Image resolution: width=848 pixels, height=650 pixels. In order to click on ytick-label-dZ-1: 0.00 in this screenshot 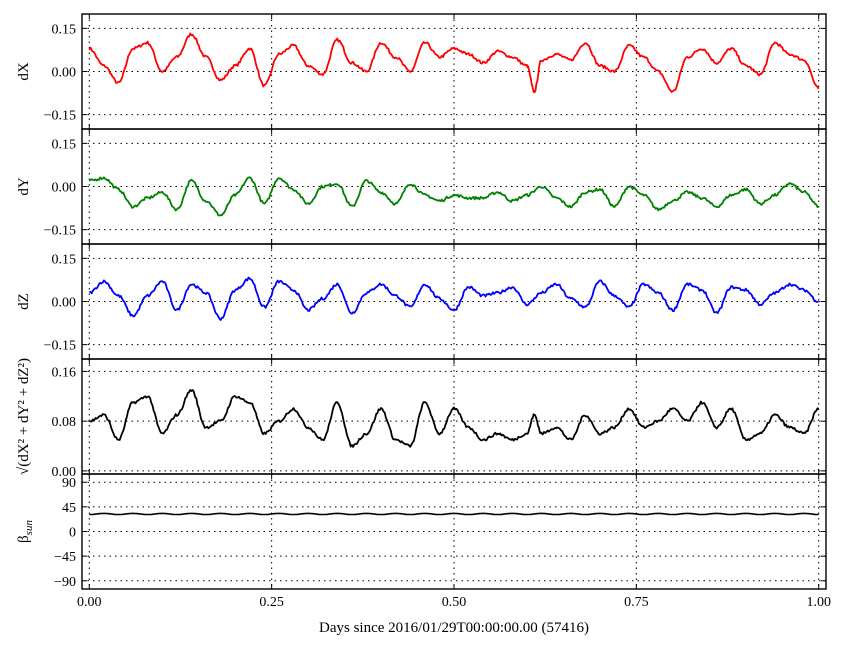, I will do `click(64, 303)`.